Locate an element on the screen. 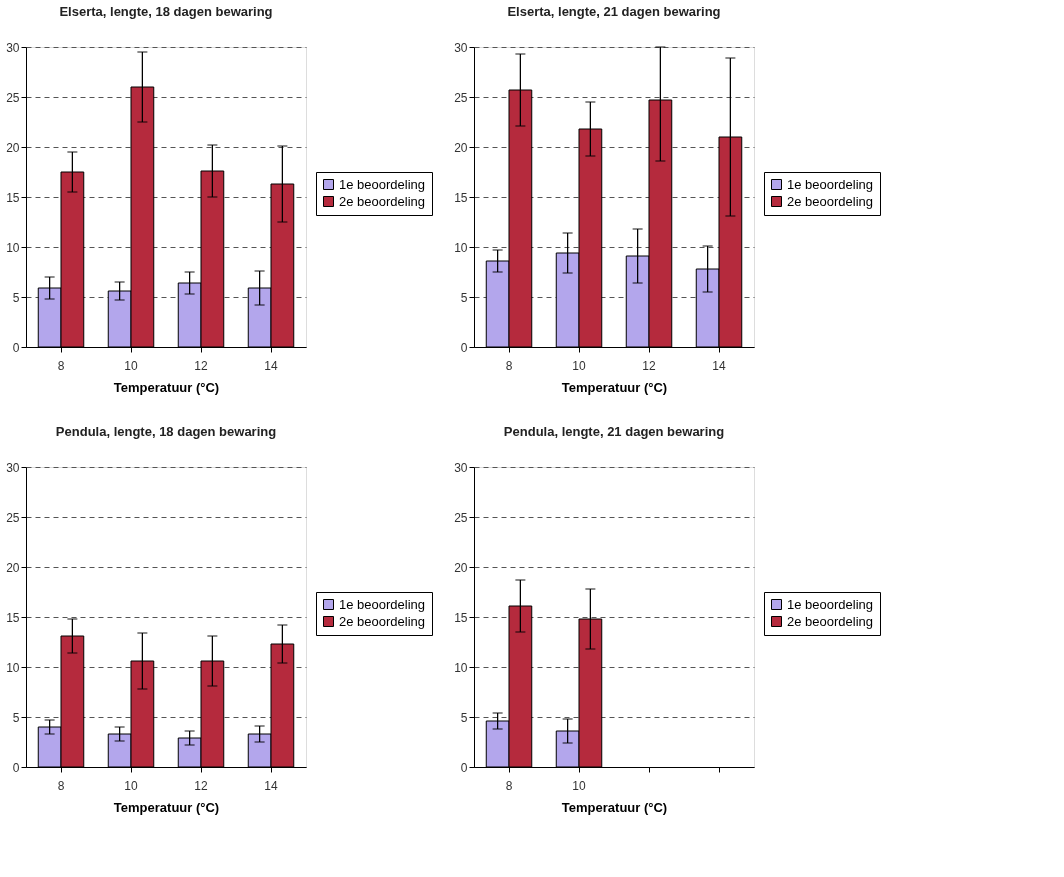  chart-title: Pendula, lengte, 18 dagen bewaring is located at coordinates (166, 431).